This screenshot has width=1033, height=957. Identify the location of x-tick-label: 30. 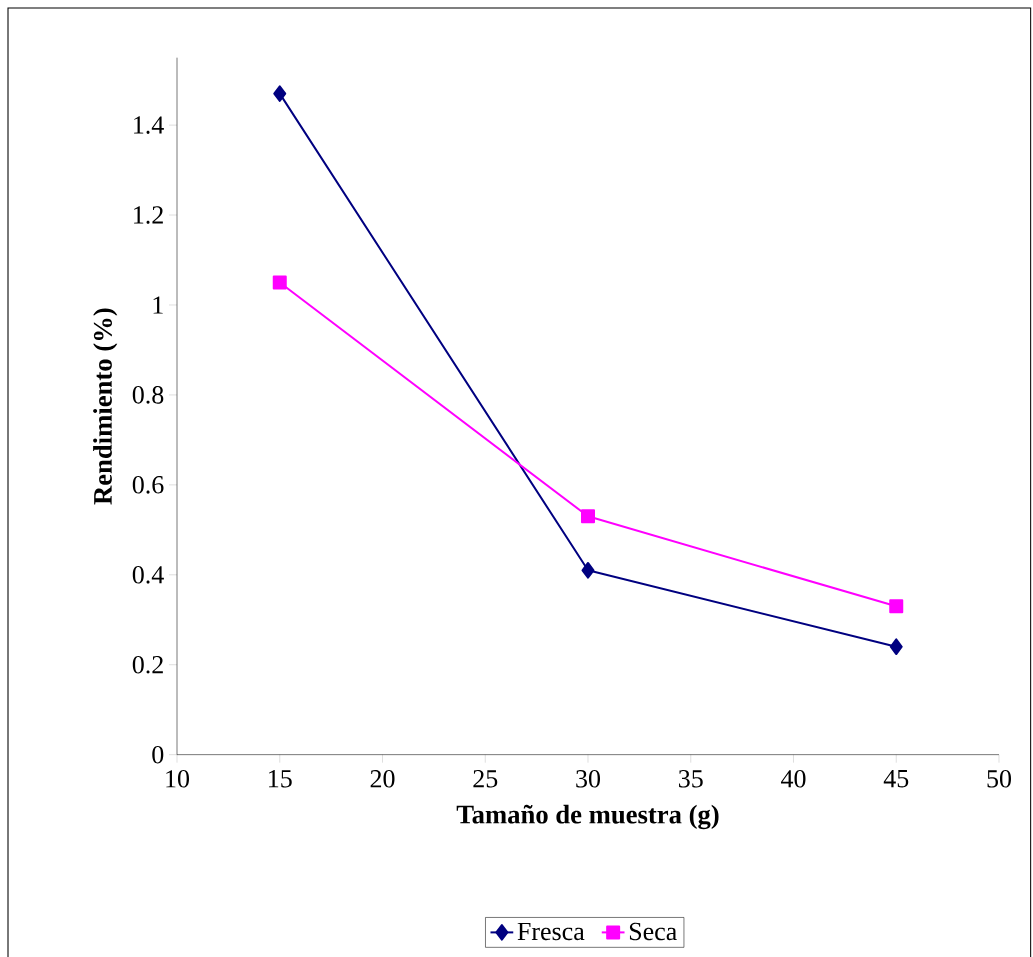
(588, 779).